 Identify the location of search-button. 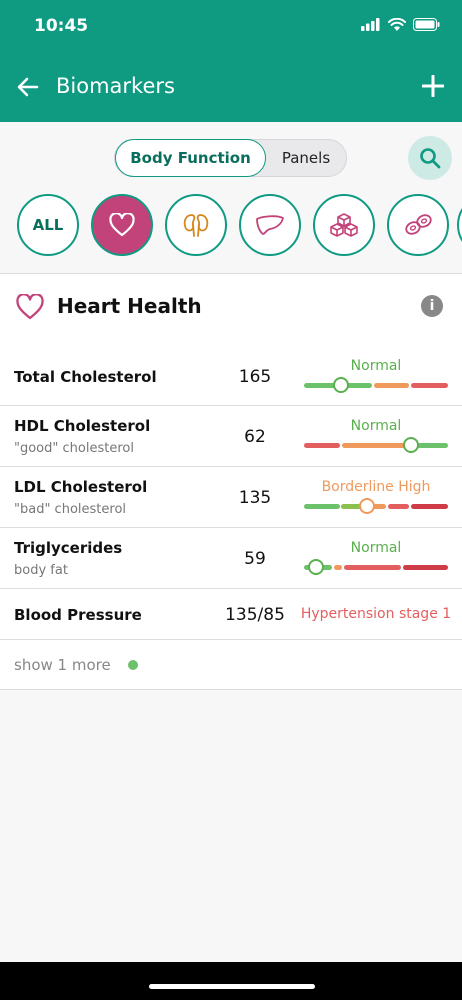
(430, 158).